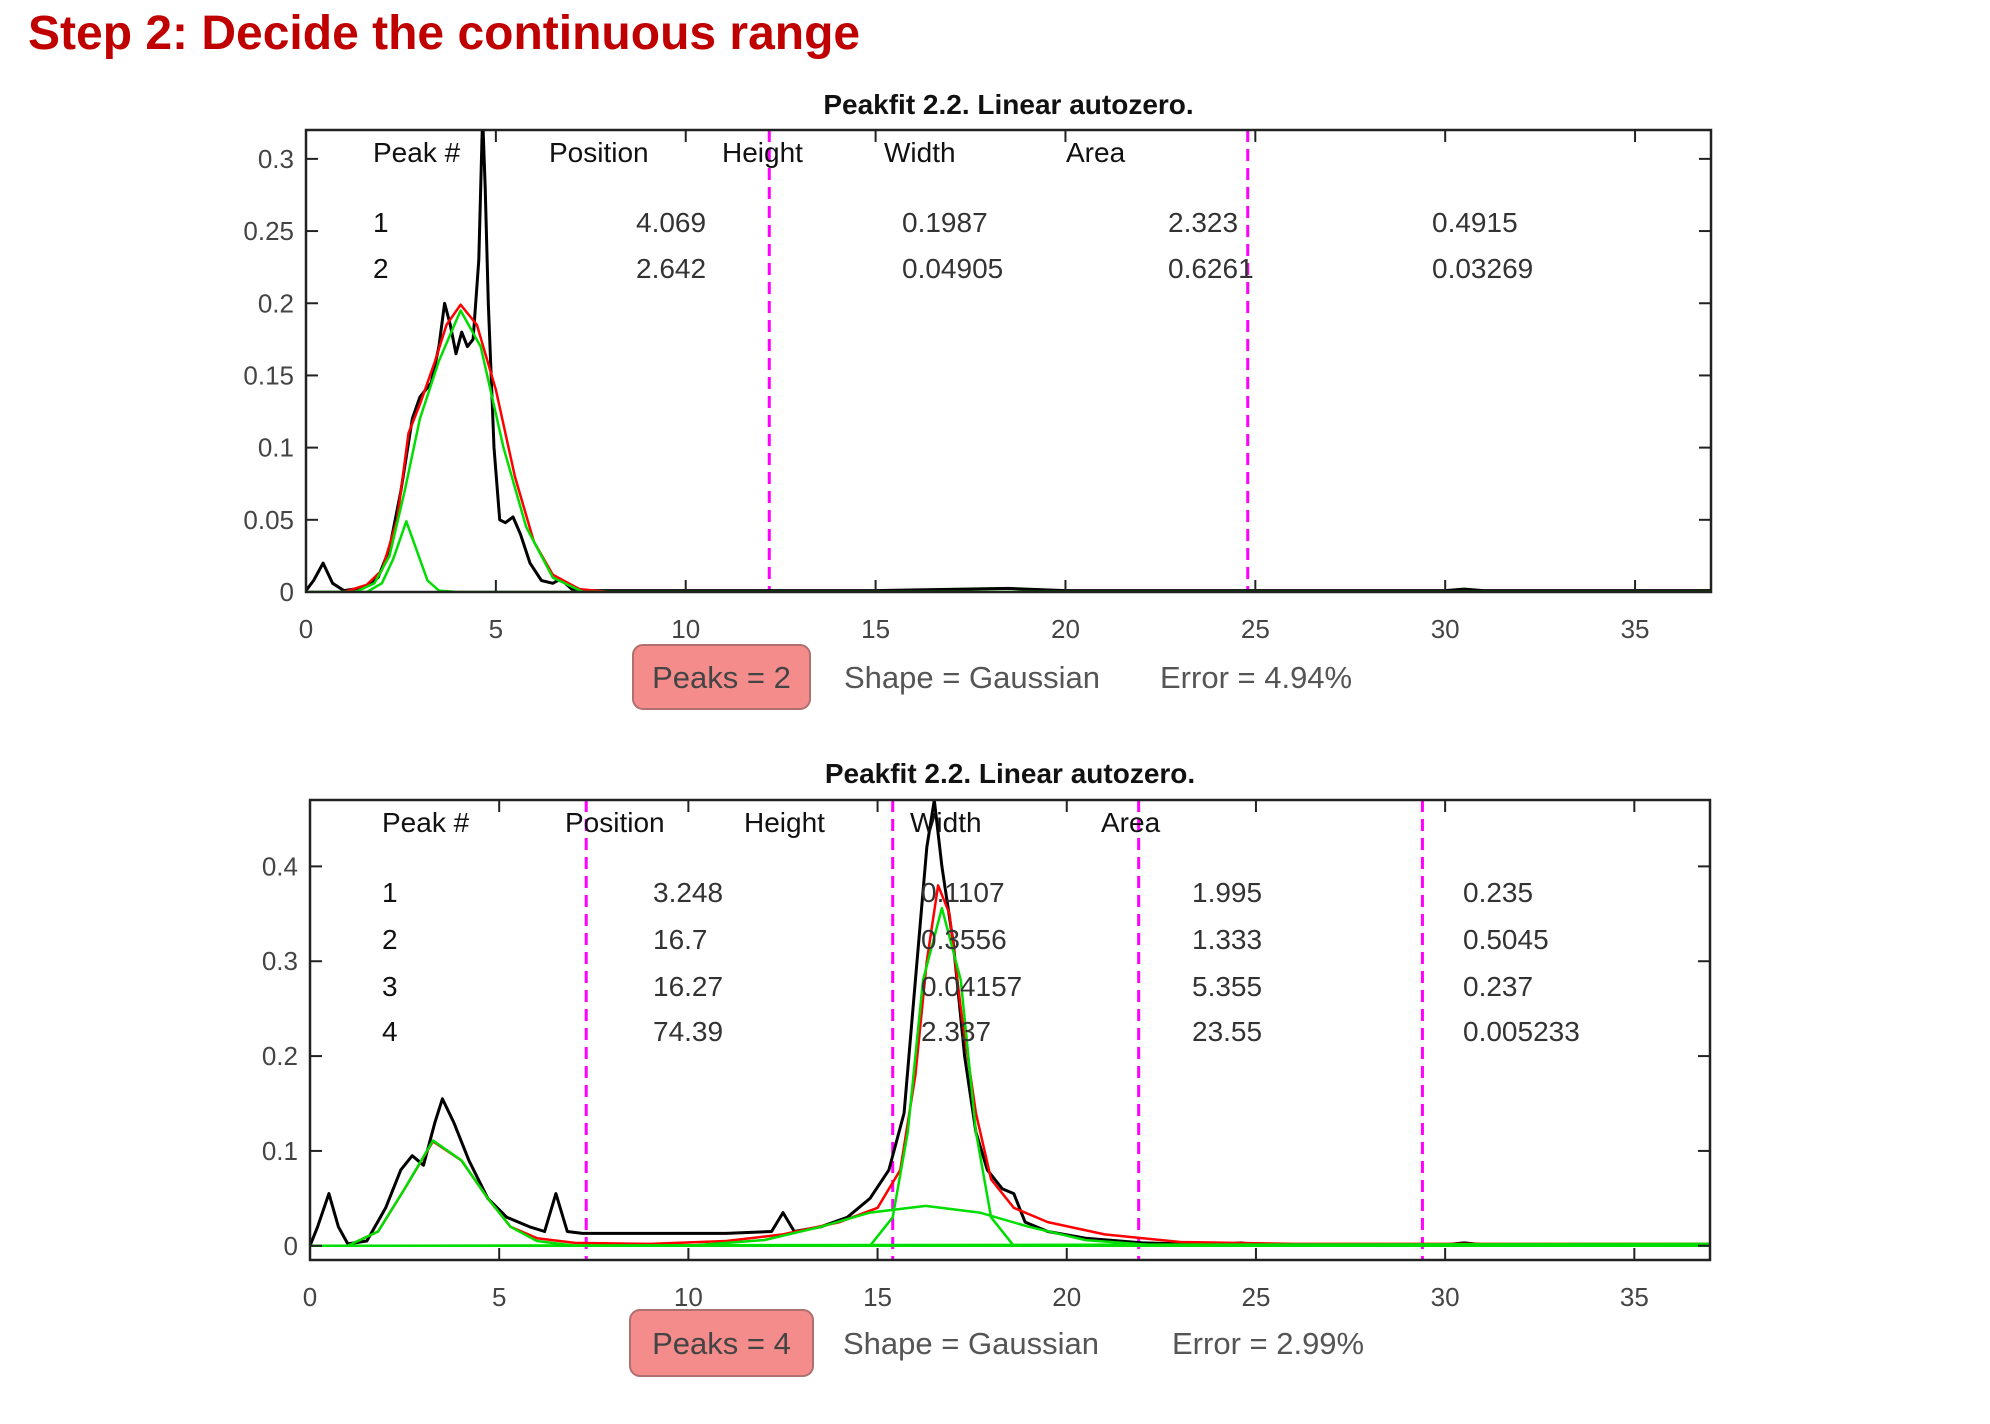 The image size is (1990, 1424). Describe the element at coordinates (1498, 892) in the screenshot. I see `table-cell: 0.235` at that location.